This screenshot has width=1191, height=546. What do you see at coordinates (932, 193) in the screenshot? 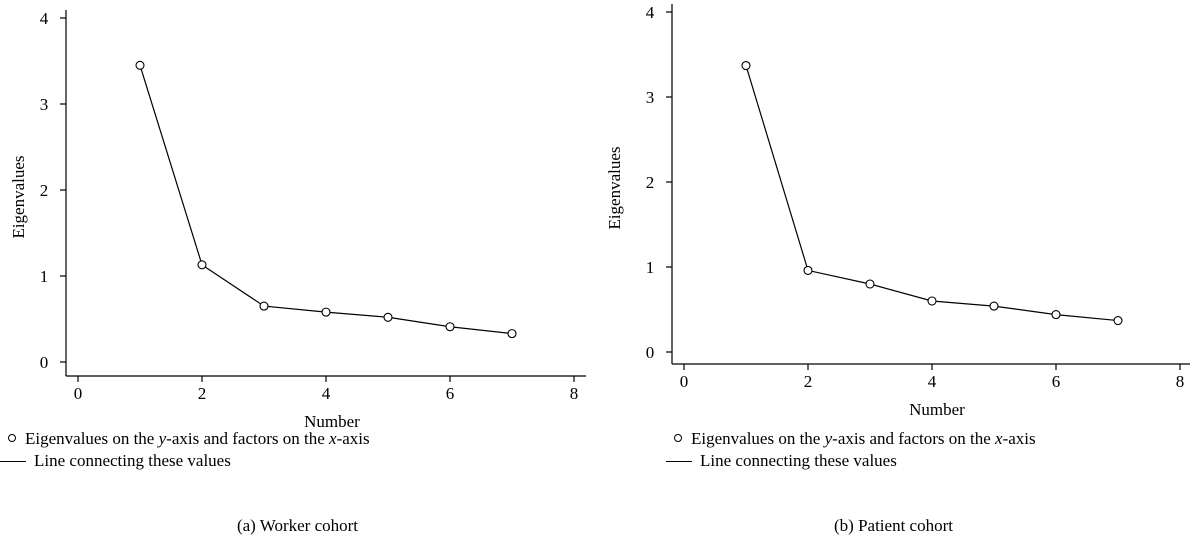
I see `series-line` at bounding box center [932, 193].